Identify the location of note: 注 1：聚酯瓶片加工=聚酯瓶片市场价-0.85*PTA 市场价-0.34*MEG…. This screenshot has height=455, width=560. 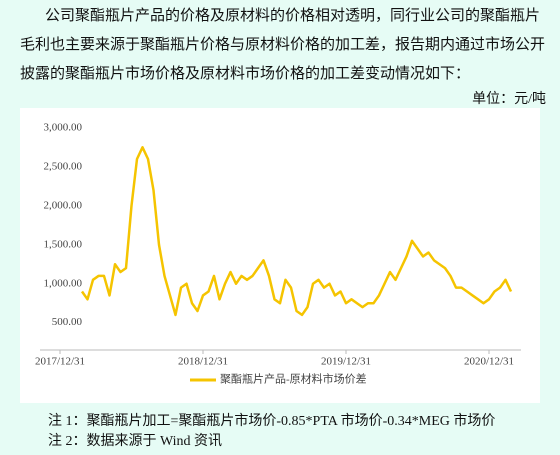
(272, 421).